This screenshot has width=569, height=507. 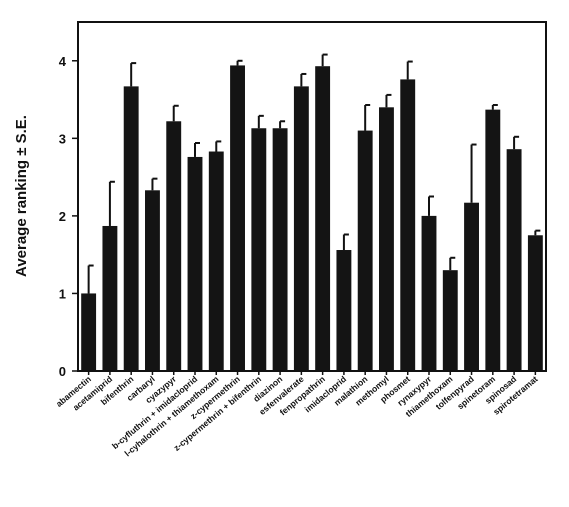 I want to click on y-tick-label-1: 0, so click(x=62, y=371).